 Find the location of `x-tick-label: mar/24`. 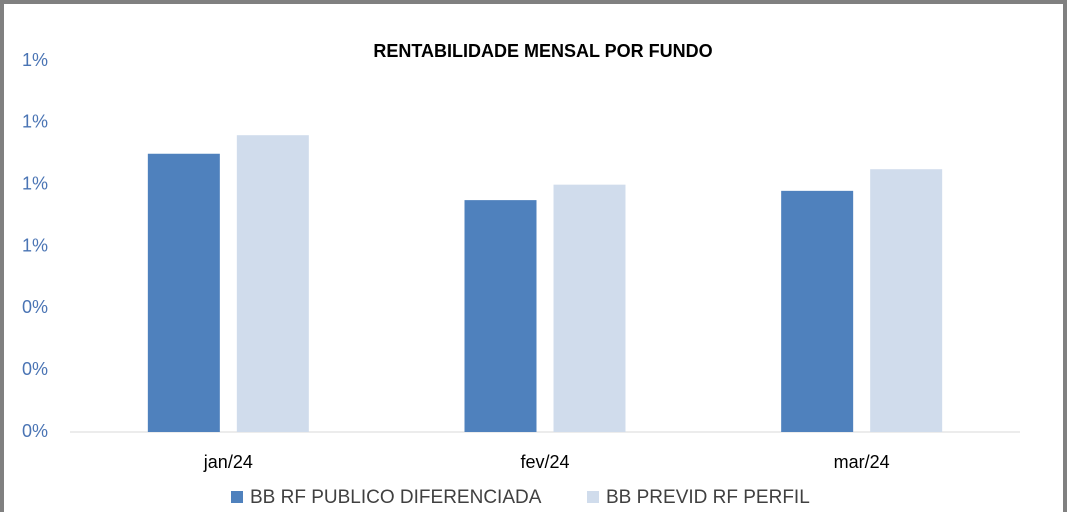

x-tick-label: mar/24 is located at coordinates (862, 462).